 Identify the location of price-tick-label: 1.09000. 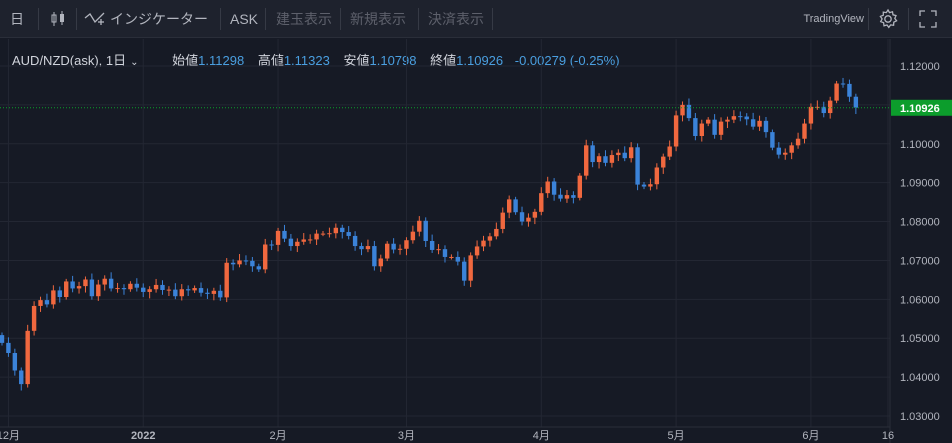
(920, 184).